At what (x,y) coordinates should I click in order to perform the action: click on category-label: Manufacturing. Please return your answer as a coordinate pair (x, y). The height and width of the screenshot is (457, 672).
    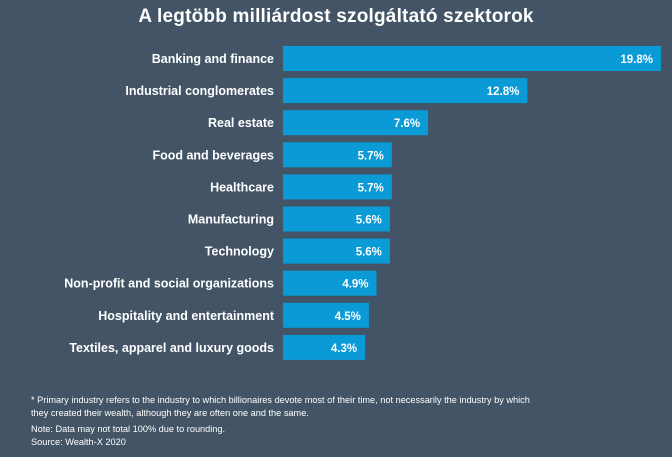
    Looking at the image, I should click on (231, 220).